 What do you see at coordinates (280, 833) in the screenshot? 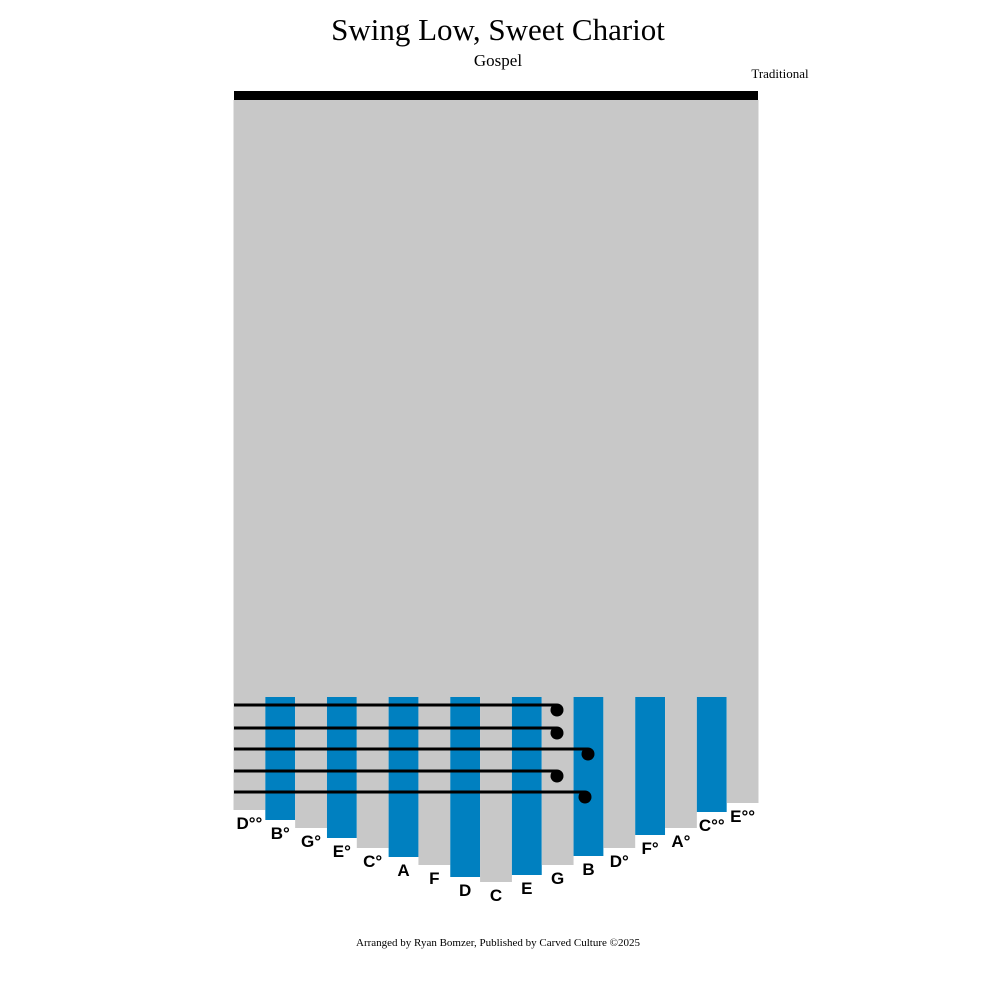
I see `tine-label: B°` at bounding box center [280, 833].